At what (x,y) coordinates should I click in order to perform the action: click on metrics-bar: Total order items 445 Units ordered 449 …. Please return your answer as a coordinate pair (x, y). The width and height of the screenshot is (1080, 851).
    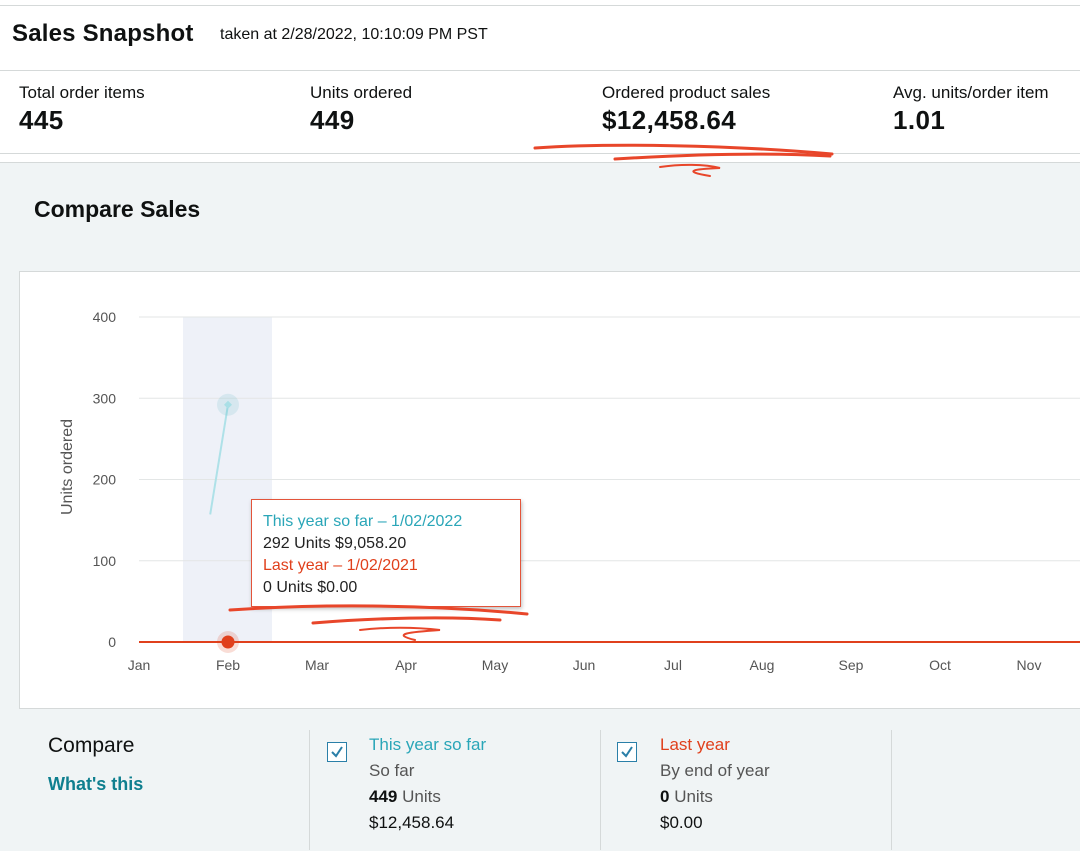
    Looking at the image, I should click on (540, 112).